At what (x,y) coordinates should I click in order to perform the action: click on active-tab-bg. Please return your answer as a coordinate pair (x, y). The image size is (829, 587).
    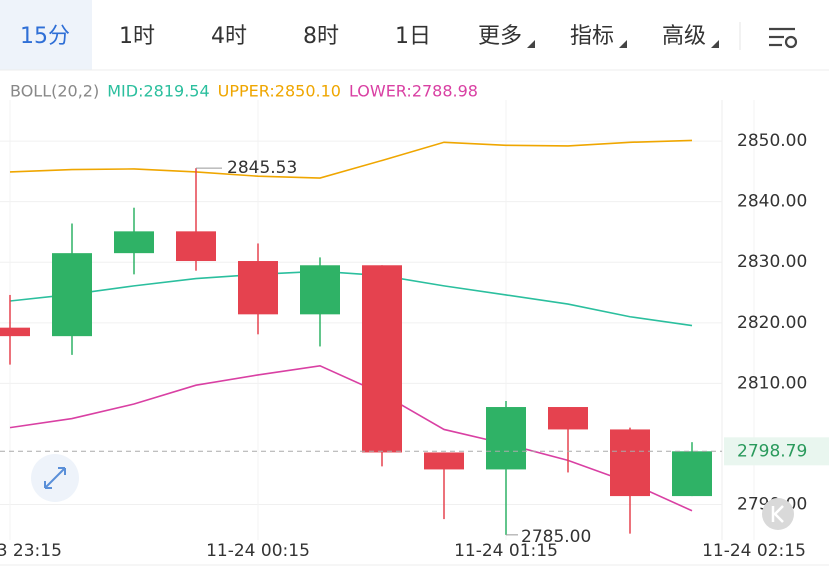
    Looking at the image, I should click on (46, 35).